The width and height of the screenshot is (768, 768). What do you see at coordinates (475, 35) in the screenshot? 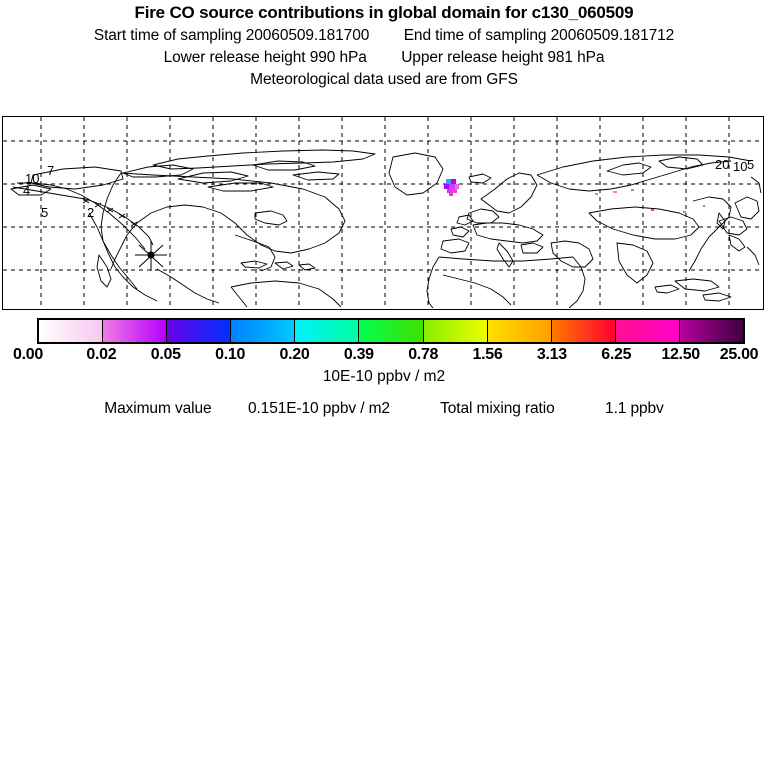
I see `end-time-label: End time of sampling` at bounding box center [475, 35].